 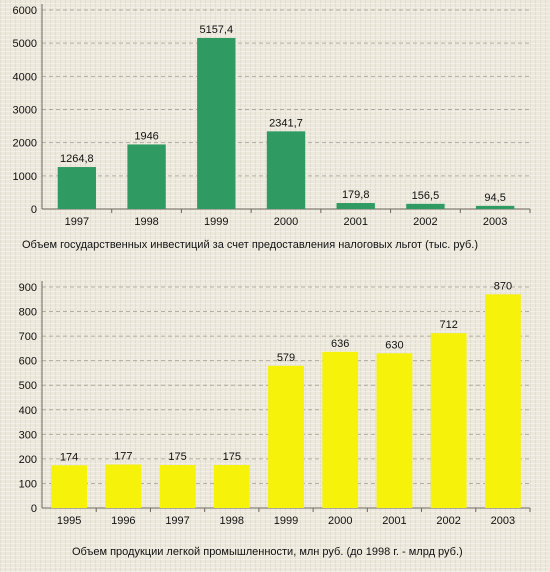 What do you see at coordinates (28, 411) in the screenshot?
I see `y-tick-label: 400` at bounding box center [28, 411].